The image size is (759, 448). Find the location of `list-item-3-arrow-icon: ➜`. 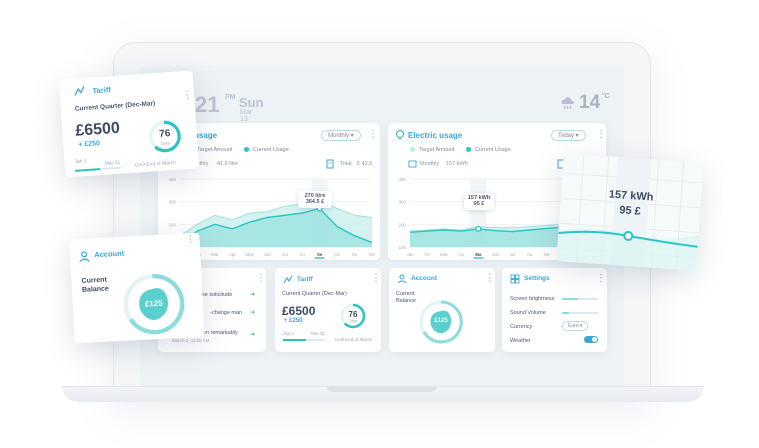

list-item-3-arrow-icon: ➜ is located at coordinates (253, 335).